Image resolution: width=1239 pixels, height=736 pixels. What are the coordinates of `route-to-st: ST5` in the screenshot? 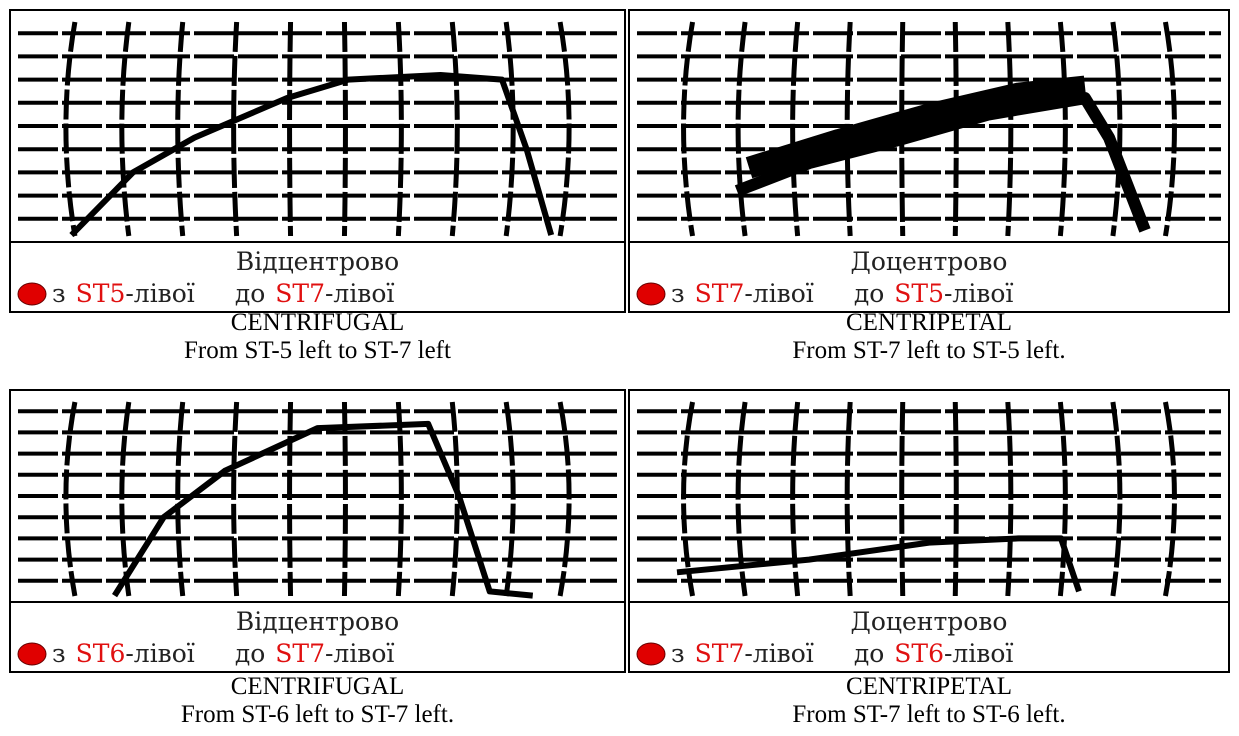 It's located at (919, 293).